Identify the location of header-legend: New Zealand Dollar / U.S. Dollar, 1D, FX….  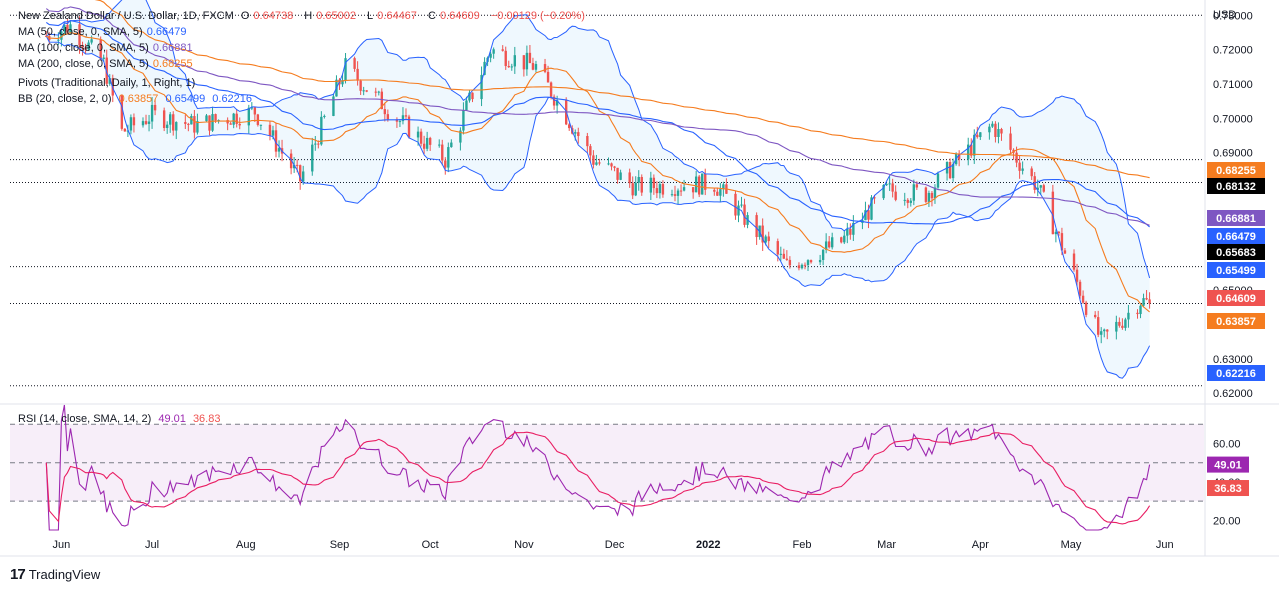
(303, 16).